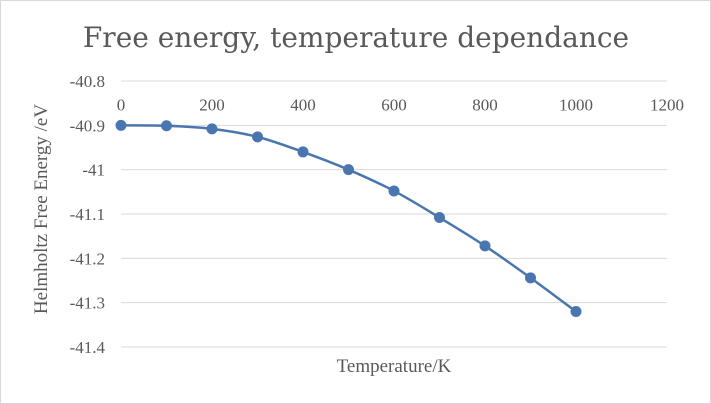 The width and height of the screenshot is (711, 404). I want to click on y-tick-labels: -40.8 -40.9 -41 -41.1 -41.2 -41.3 -41.4, so click(88, 214).